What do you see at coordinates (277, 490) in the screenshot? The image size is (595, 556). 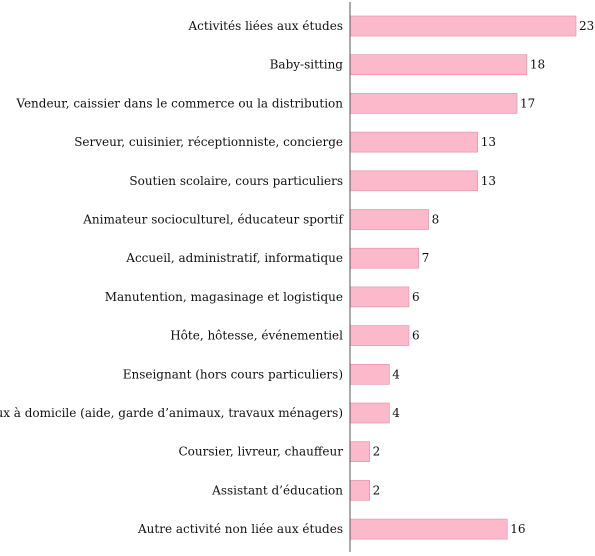 I see `category-label-assistant-d-education: Assistant d’éducation` at bounding box center [277, 490].